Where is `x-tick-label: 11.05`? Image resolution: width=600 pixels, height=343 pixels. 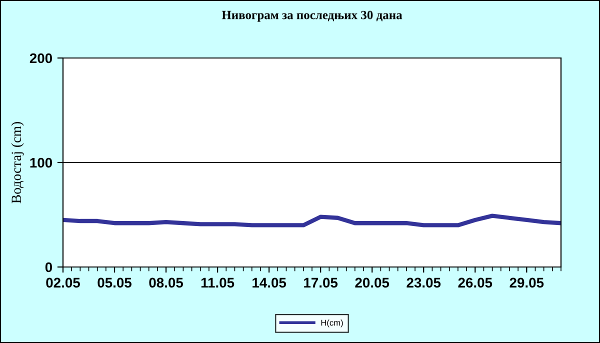
x-tick-label: 11.05 is located at coordinates (217, 283).